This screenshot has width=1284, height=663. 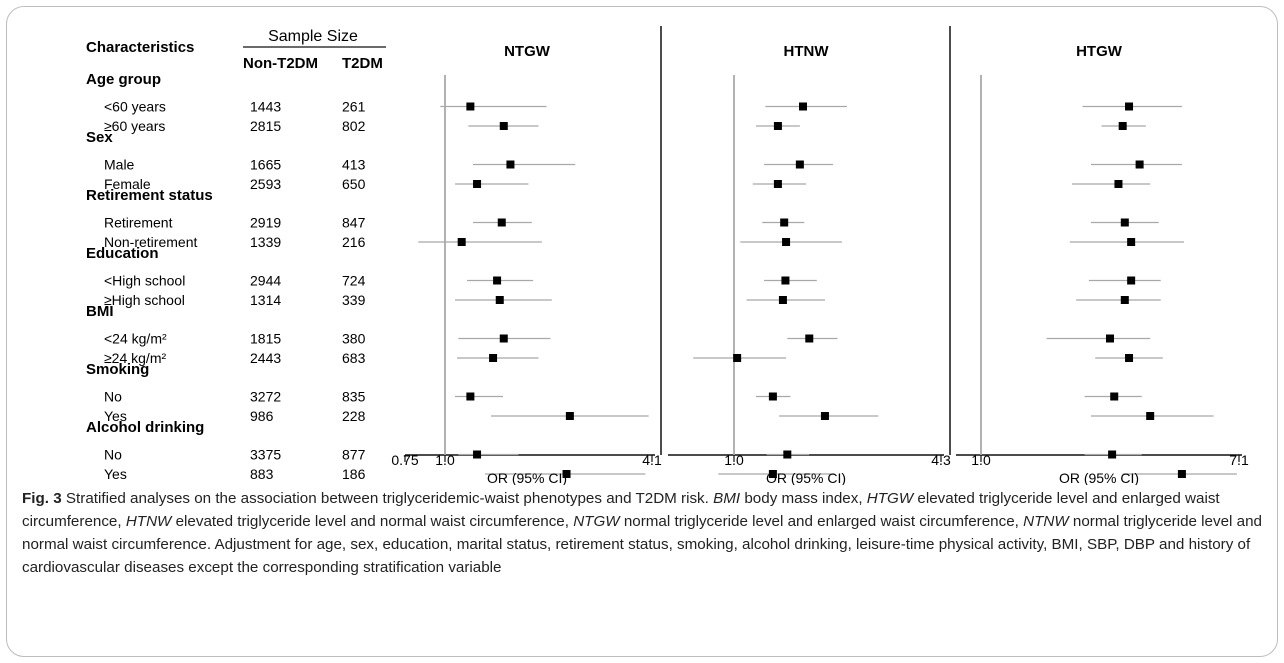 What do you see at coordinates (127, 184) in the screenshot?
I see `row-label: Female` at bounding box center [127, 184].